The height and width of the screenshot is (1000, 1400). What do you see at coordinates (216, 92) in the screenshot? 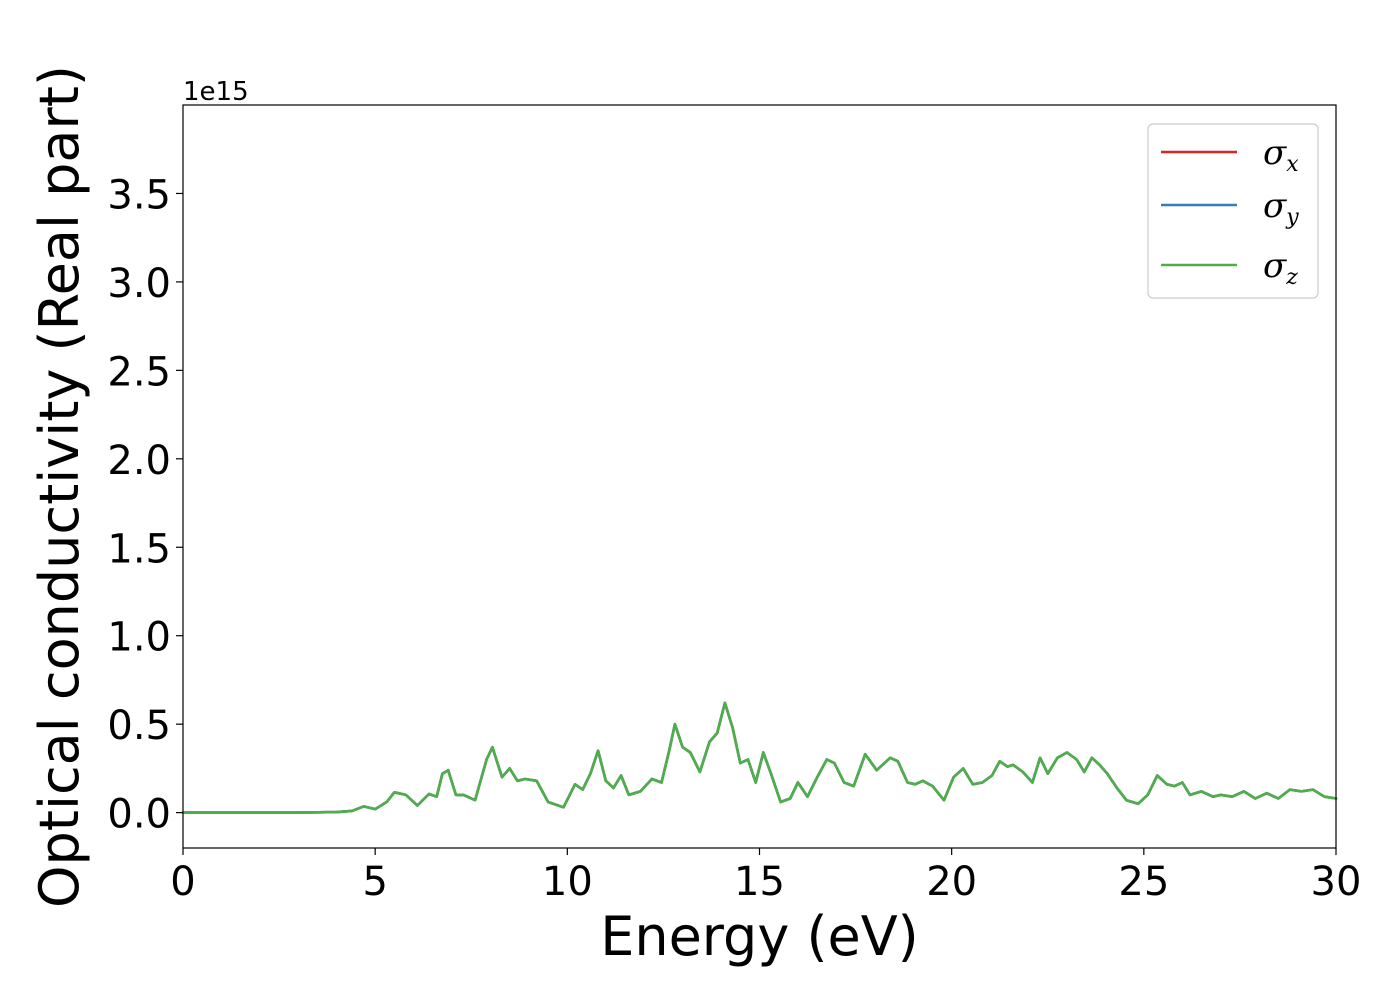
I see `y-offset-label: 1e15` at bounding box center [216, 92].